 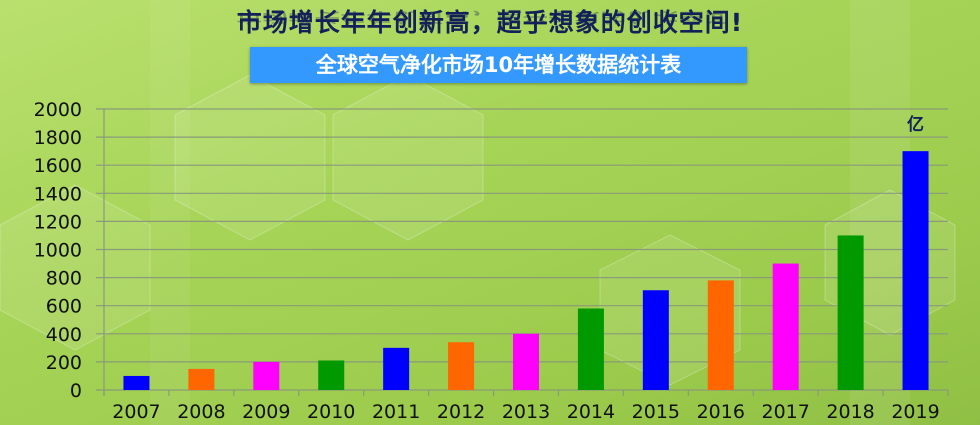 I want to click on x-tick-label: 2014, so click(x=591, y=412).